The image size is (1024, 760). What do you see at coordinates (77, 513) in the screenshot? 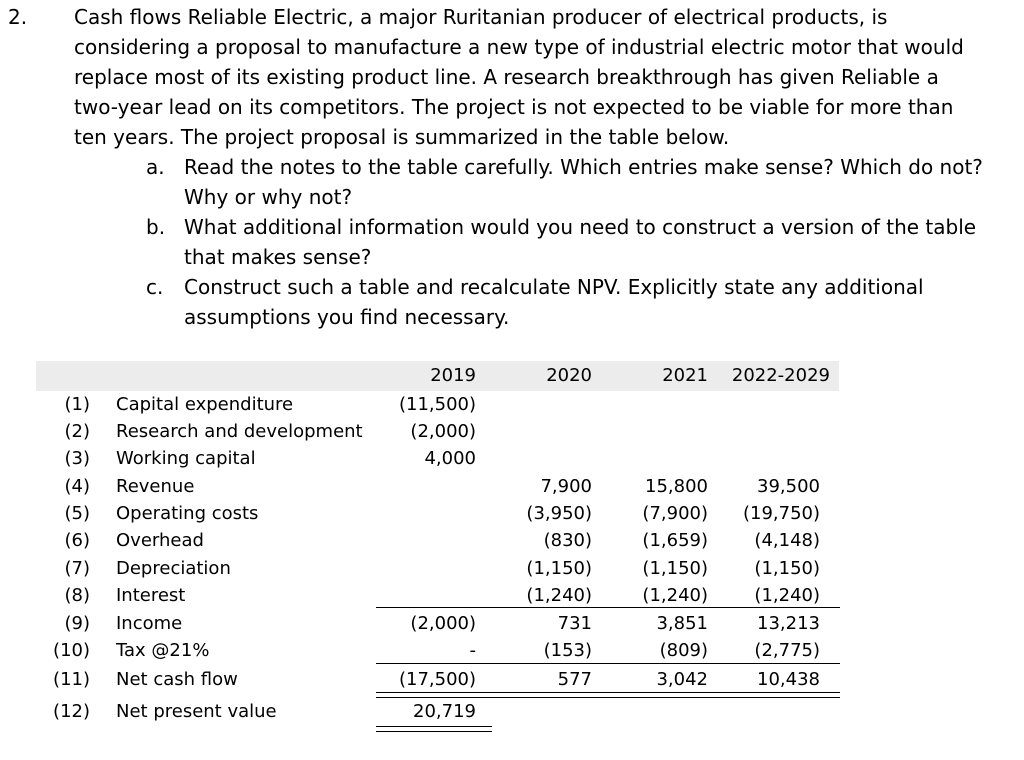
I see `row-number: (5)` at bounding box center [77, 513].